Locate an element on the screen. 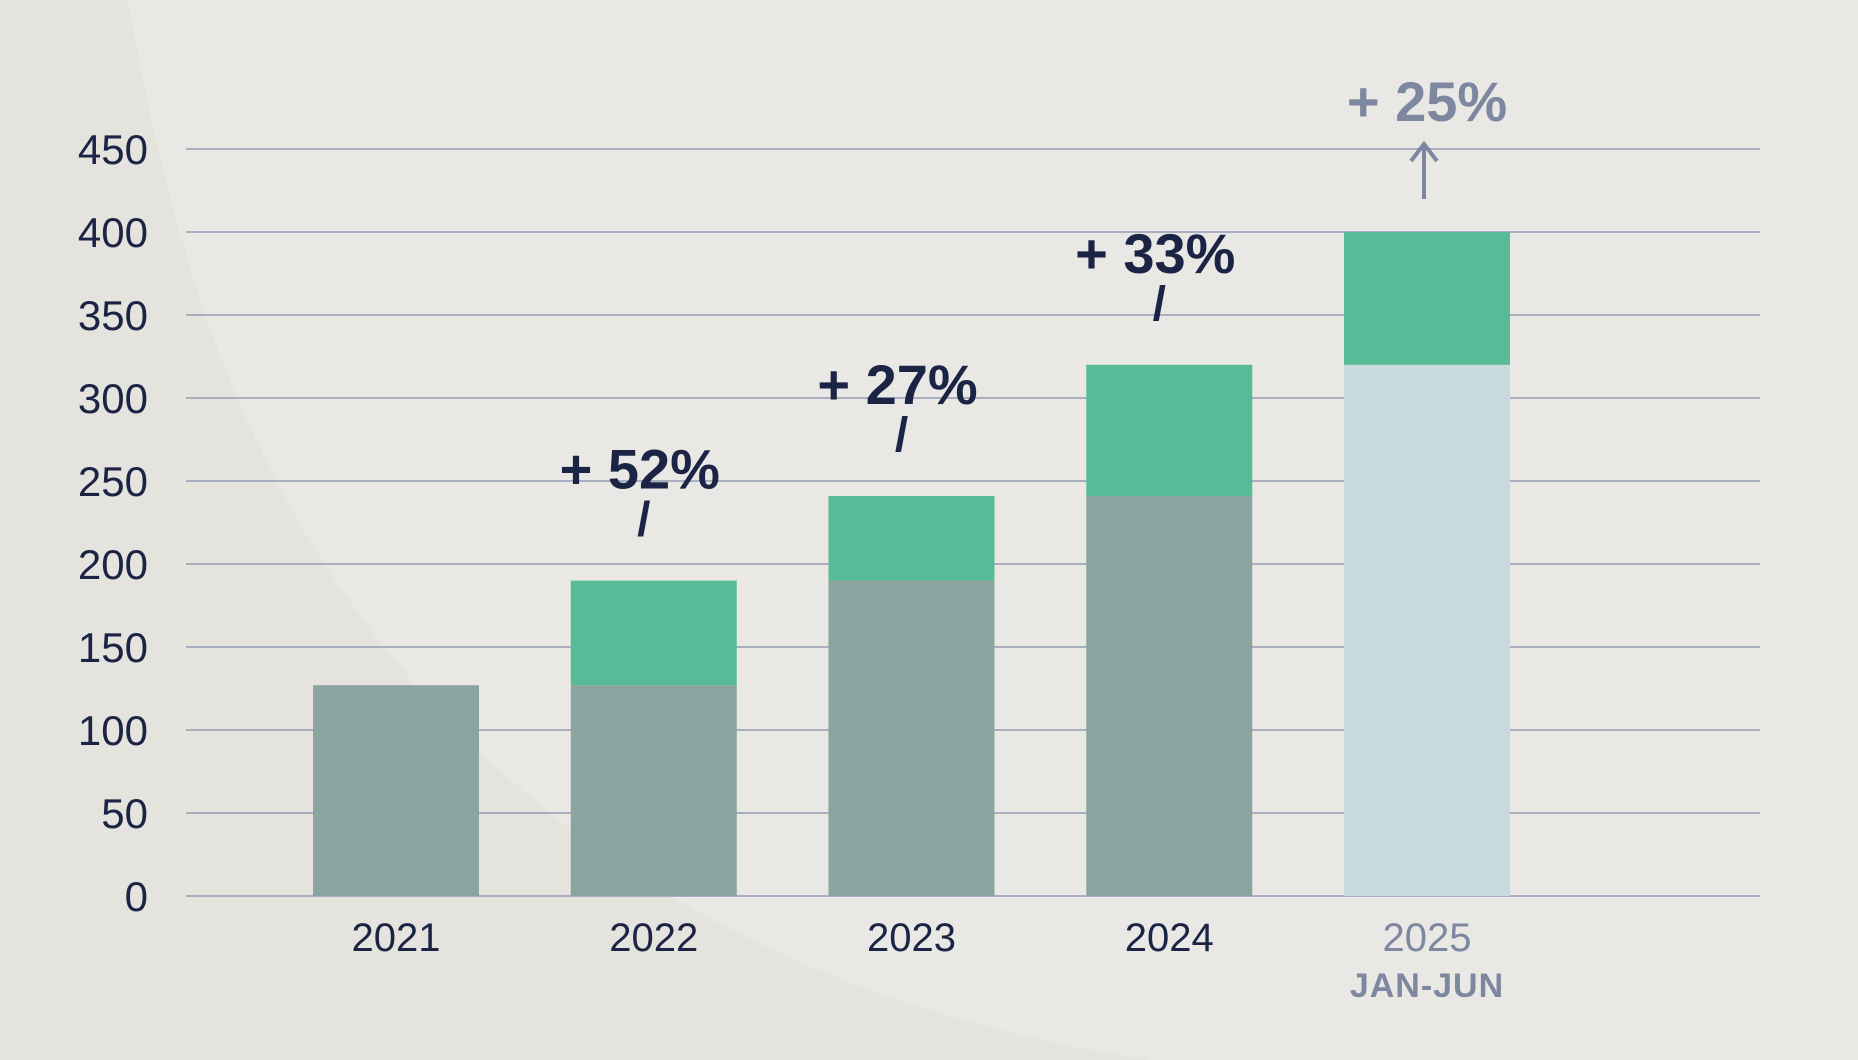 This screenshot has height=1060, width=1858. annotation-slash-2023: / is located at coordinates (901, 435).